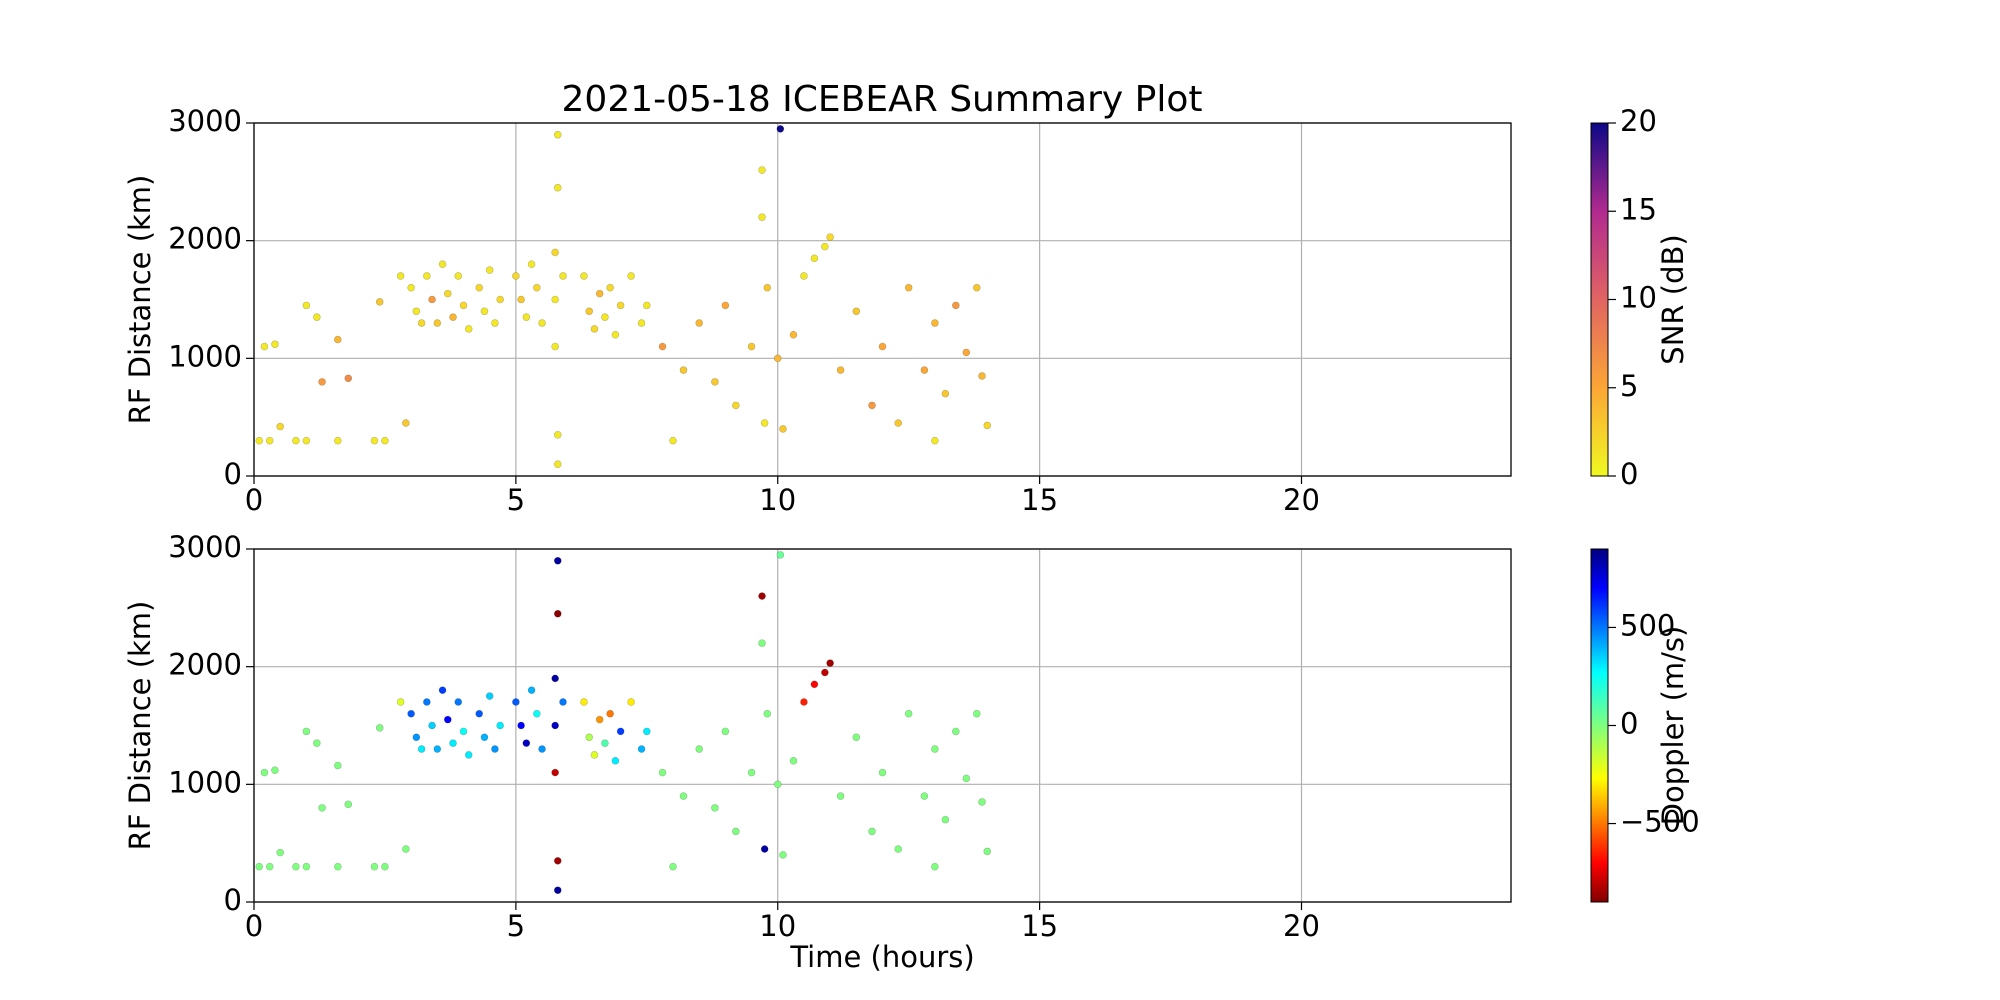  Describe the element at coordinates (881, 957) in the screenshot. I see `x-axis-label: Time (hours)` at that location.